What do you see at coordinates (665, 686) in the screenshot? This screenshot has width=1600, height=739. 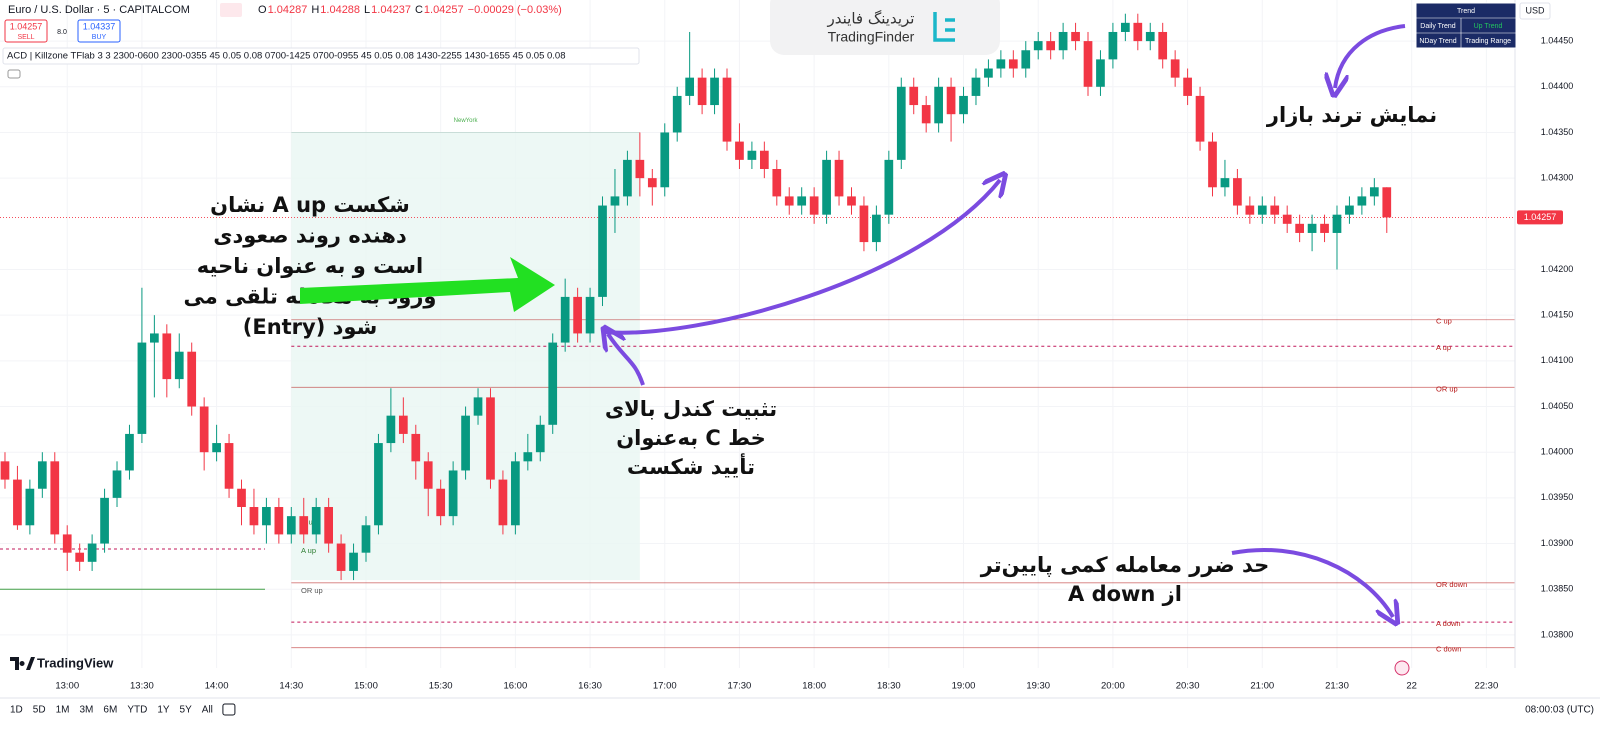 I see `x-tick-label: 17:00` at bounding box center [665, 686].